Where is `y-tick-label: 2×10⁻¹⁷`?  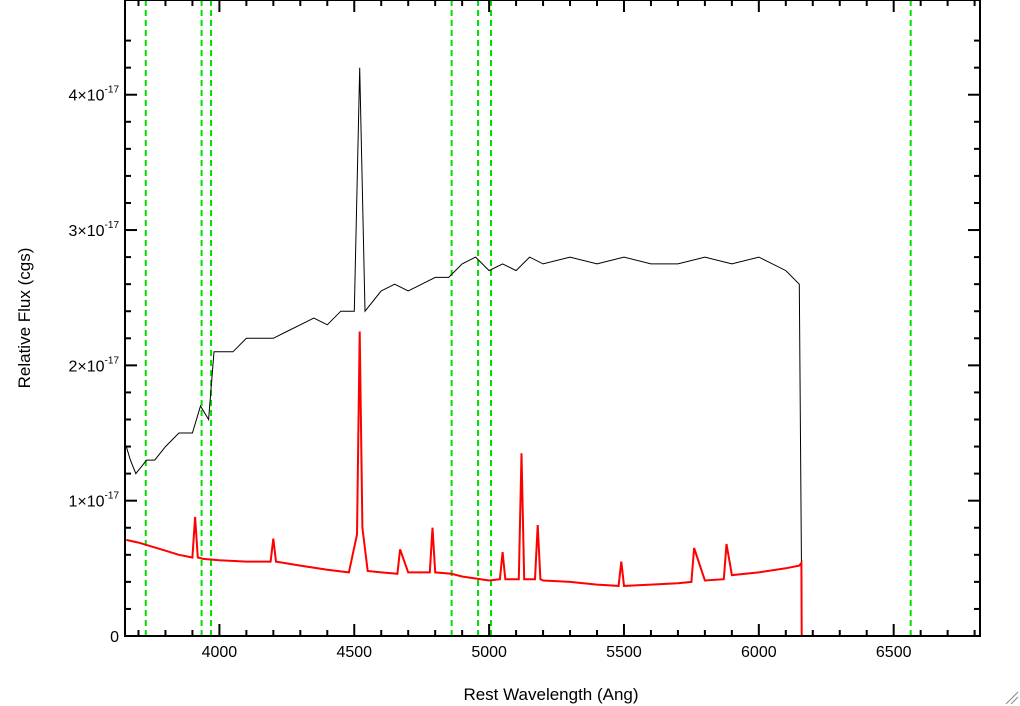 y-tick-label: 2×10⁻¹⁷ is located at coordinates (94, 365).